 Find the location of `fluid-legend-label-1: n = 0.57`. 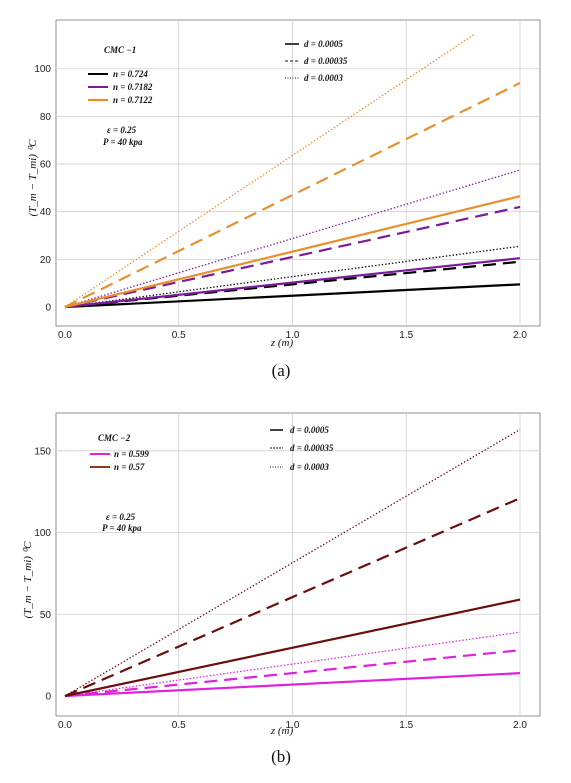

fluid-legend-label-1: n = 0.57 is located at coordinates (129, 467).